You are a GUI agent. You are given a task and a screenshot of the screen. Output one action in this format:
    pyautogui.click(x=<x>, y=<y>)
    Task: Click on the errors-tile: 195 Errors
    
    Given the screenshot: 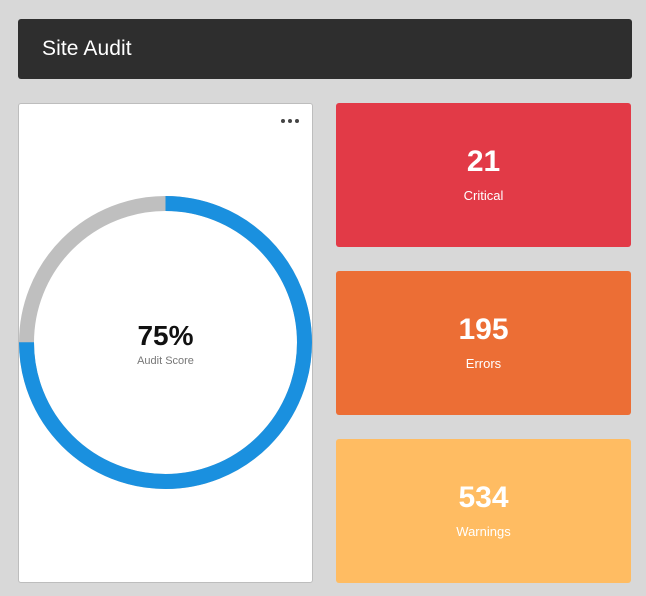 What is the action you would take?
    pyautogui.click(x=483, y=343)
    